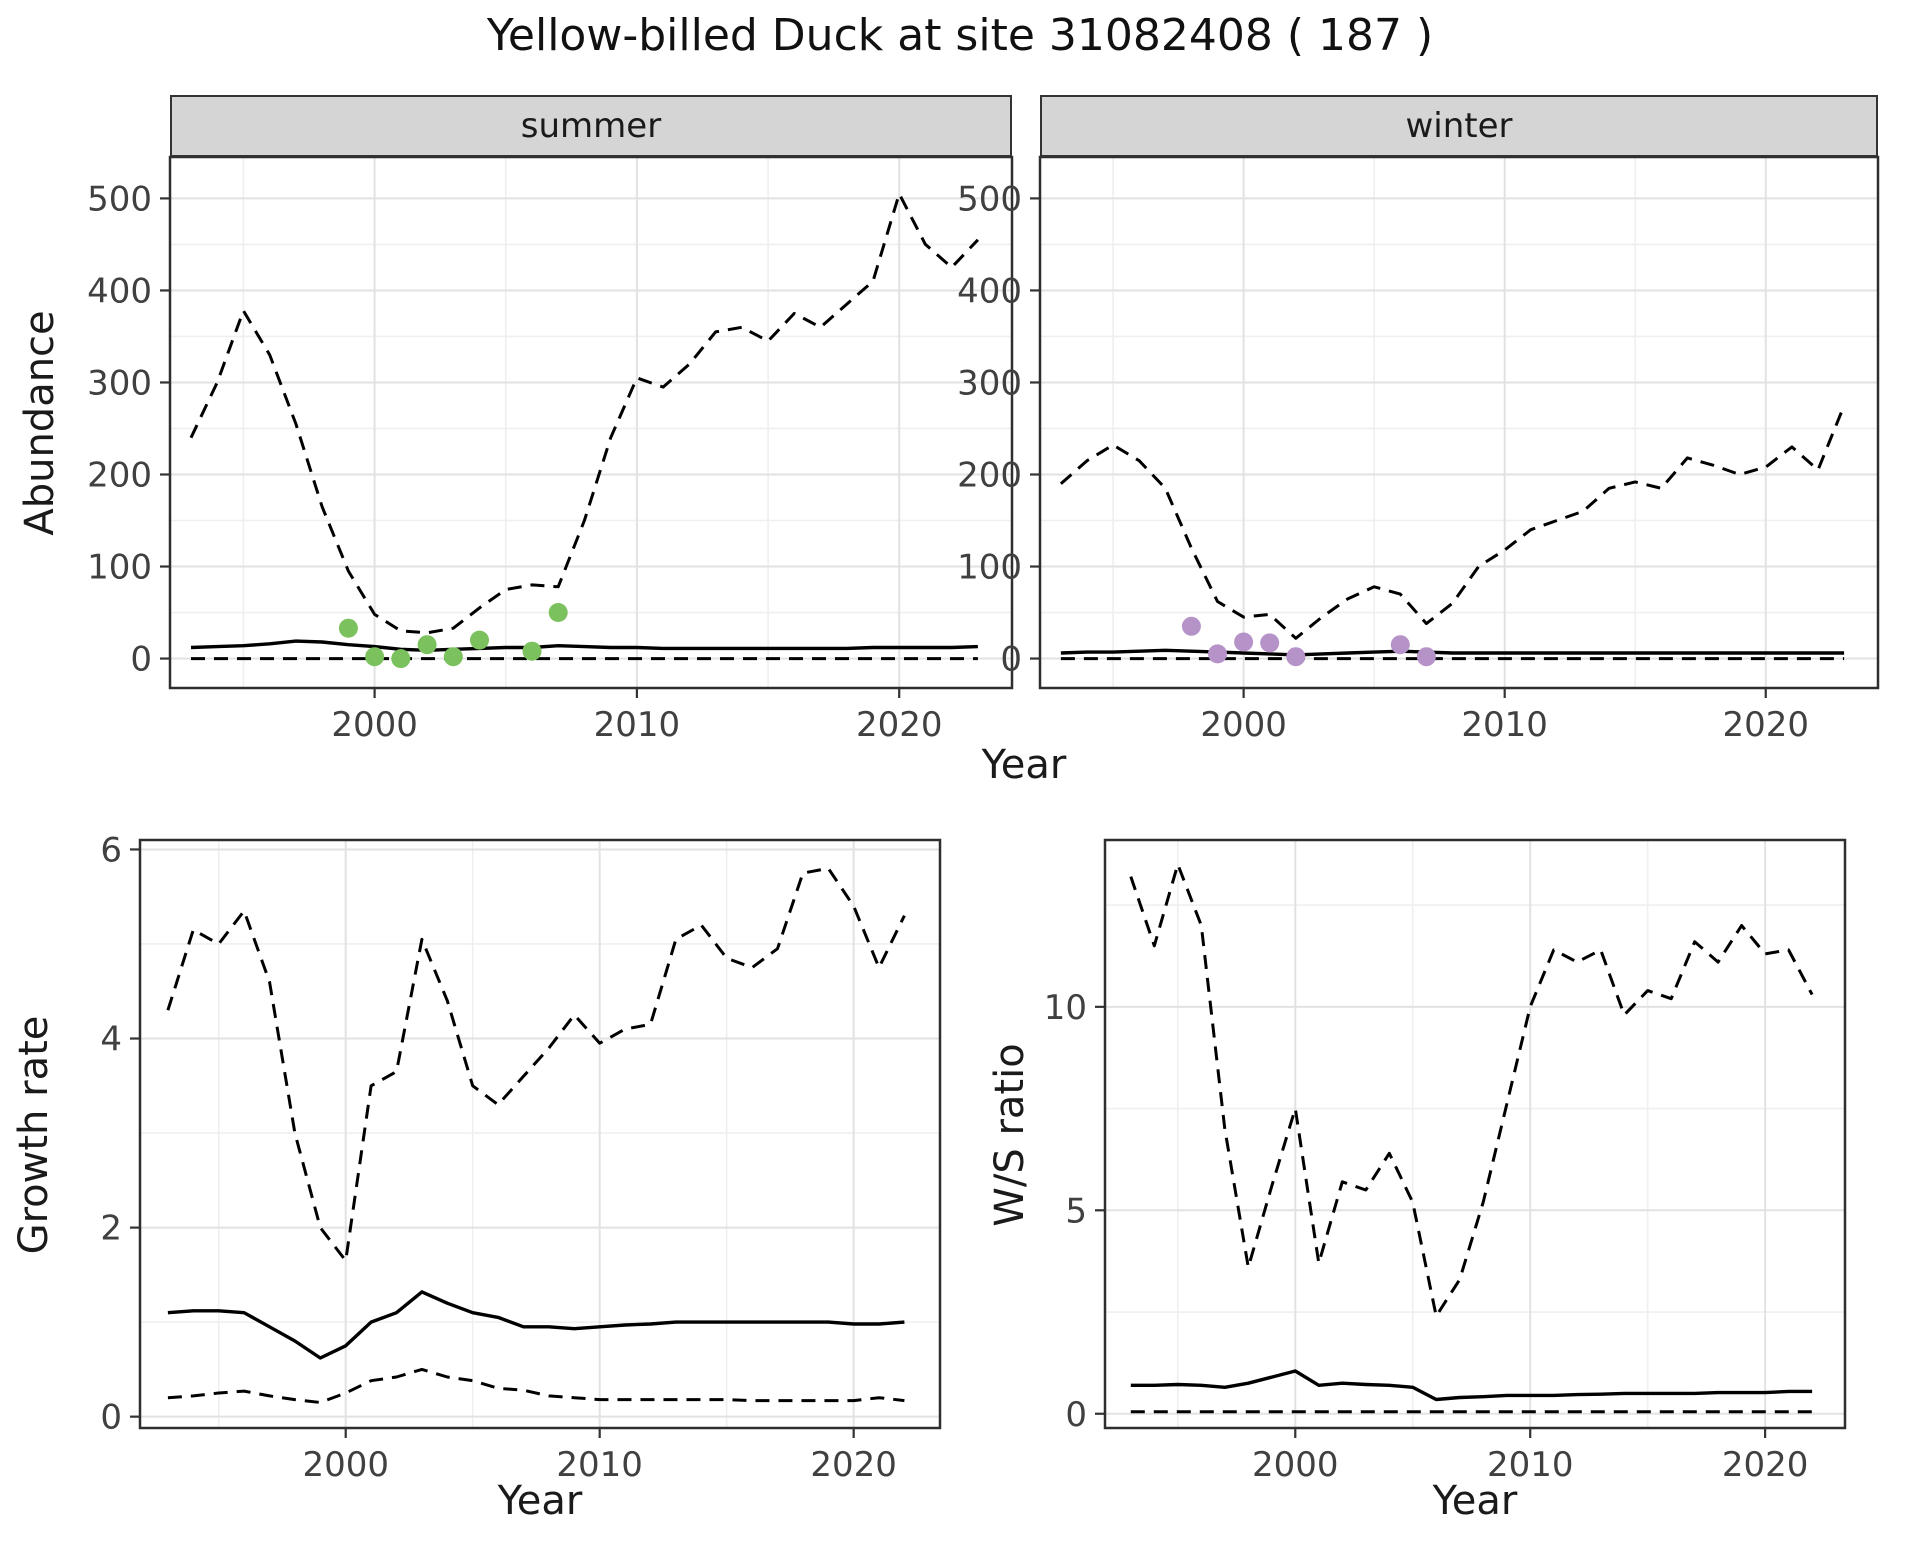 Image resolution: width=1920 pixels, height=1560 pixels. I want to click on facet-strip-winter-label: winter, so click(1459, 126).